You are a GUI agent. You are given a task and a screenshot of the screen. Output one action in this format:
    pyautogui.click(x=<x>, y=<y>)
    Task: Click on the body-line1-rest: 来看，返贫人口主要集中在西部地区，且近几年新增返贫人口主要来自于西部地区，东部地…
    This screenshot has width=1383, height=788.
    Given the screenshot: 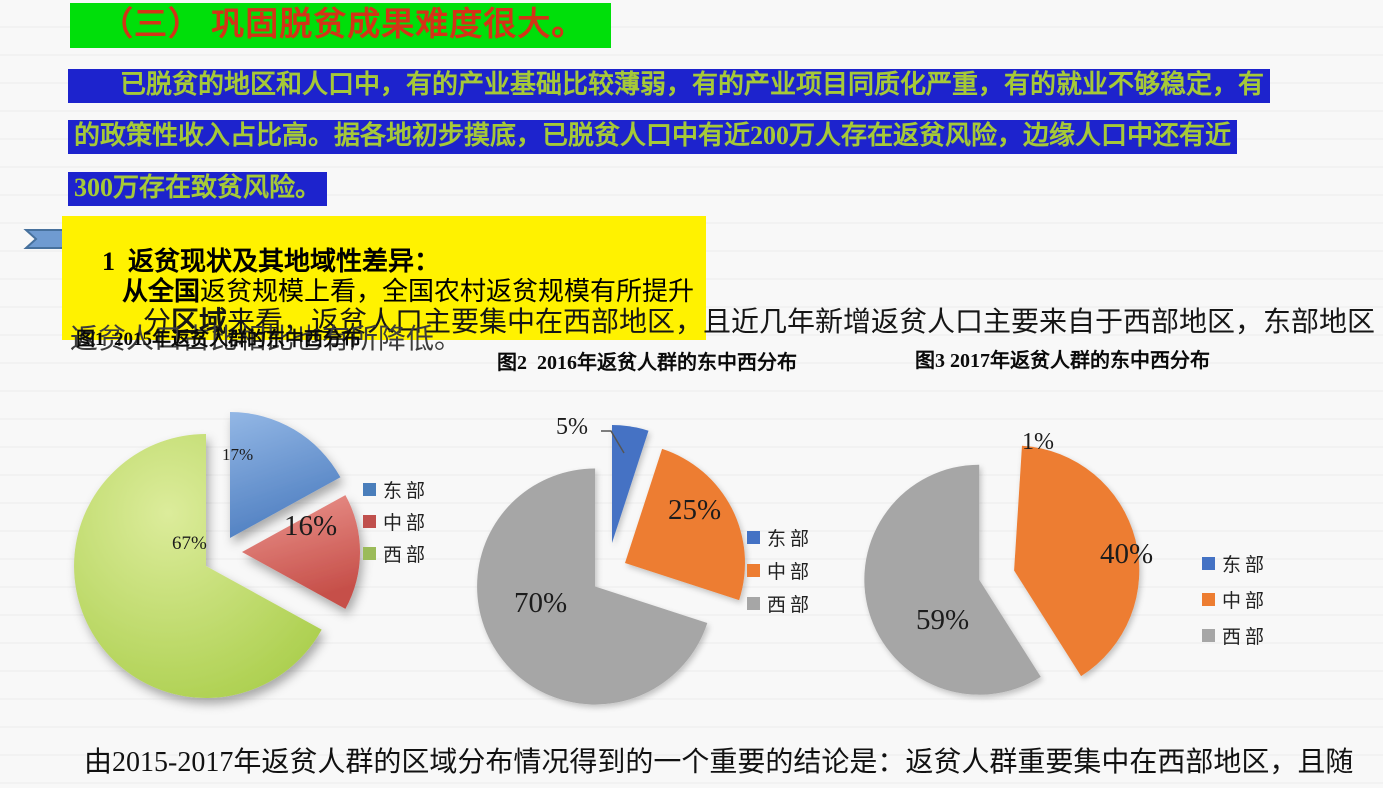 What is the action you would take?
    pyautogui.click(x=801, y=322)
    